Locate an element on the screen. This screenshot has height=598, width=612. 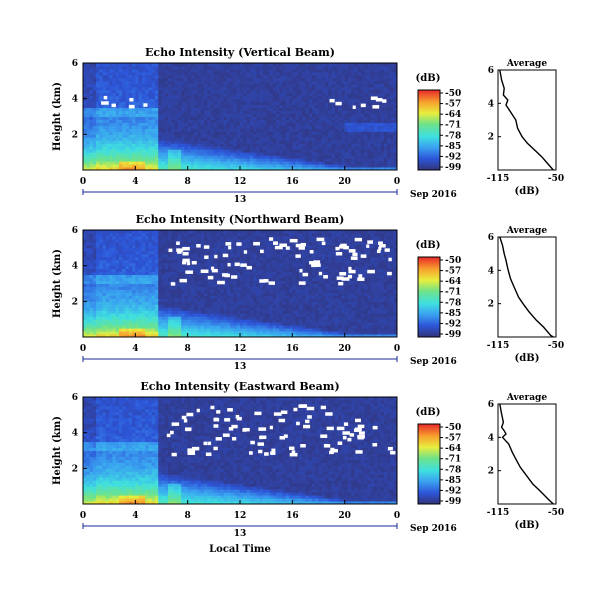
profile-y-tick-label: 4 is located at coordinates (491, 104).